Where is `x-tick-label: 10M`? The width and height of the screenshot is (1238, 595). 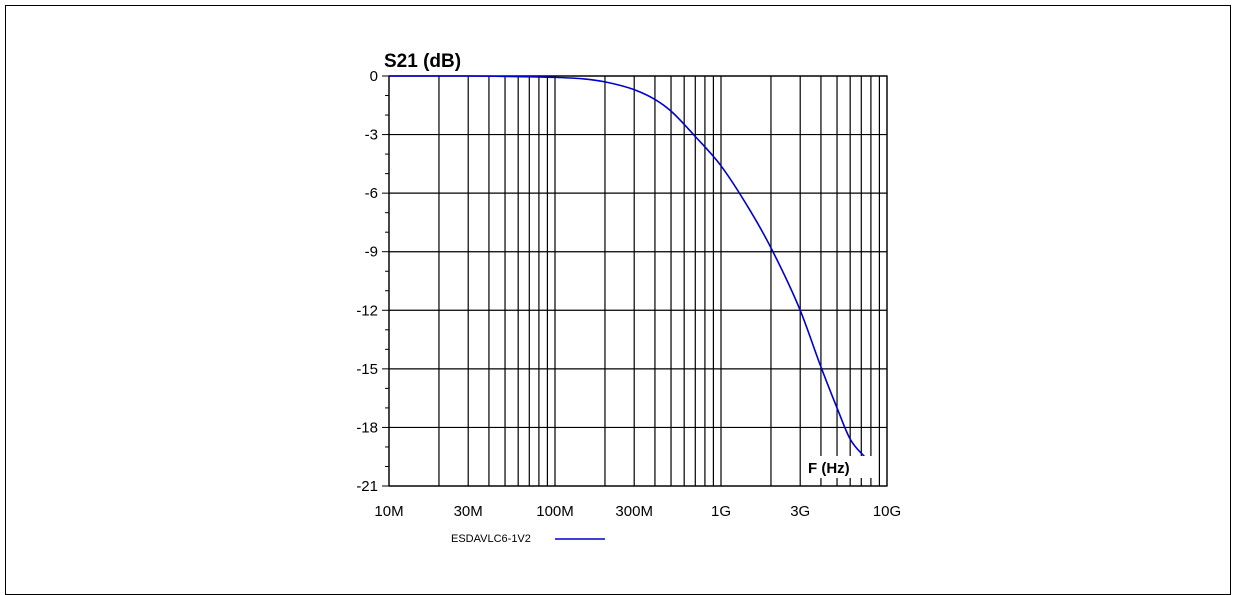
x-tick-label: 10M is located at coordinates (388, 511).